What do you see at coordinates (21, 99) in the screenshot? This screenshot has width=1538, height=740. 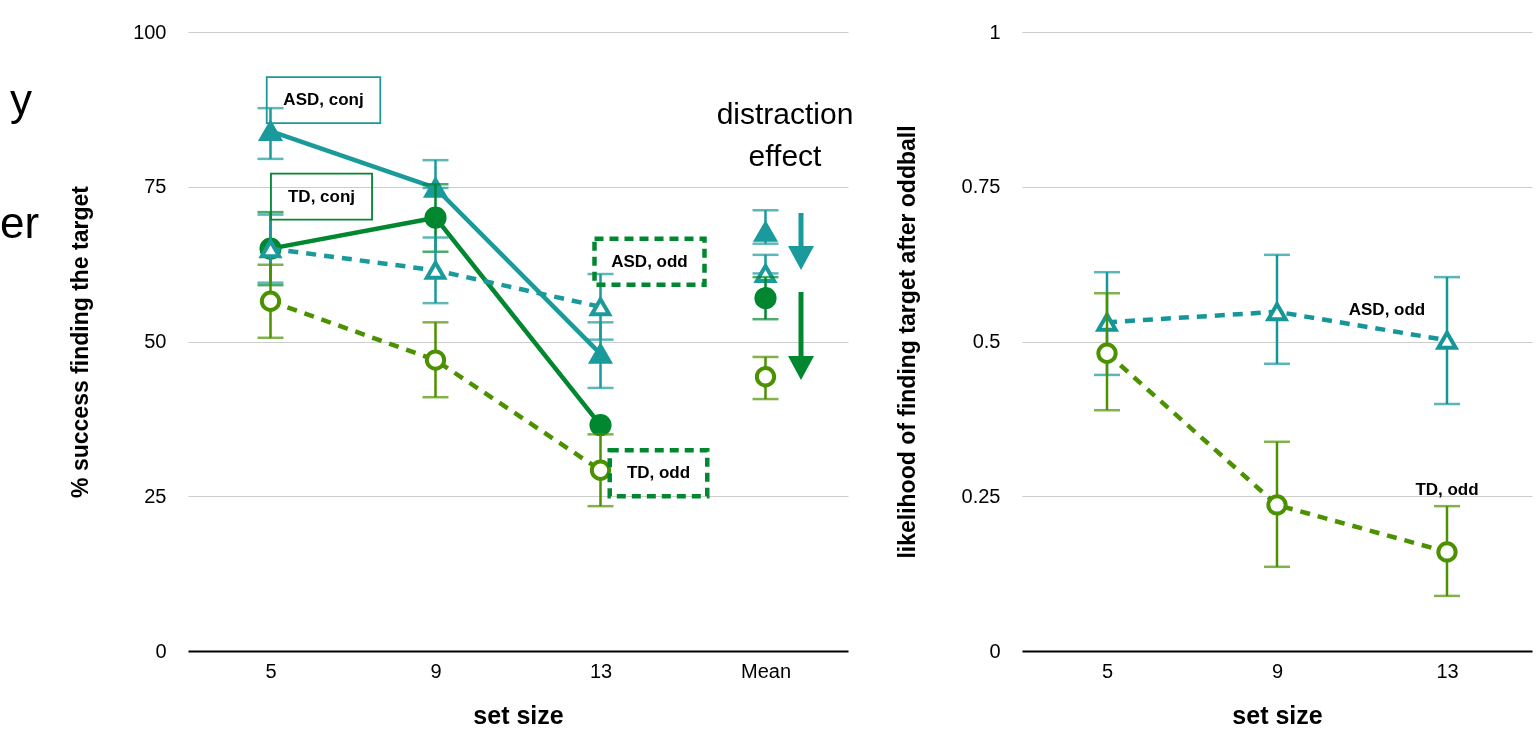 I see `text: y` at bounding box center [21, 99].